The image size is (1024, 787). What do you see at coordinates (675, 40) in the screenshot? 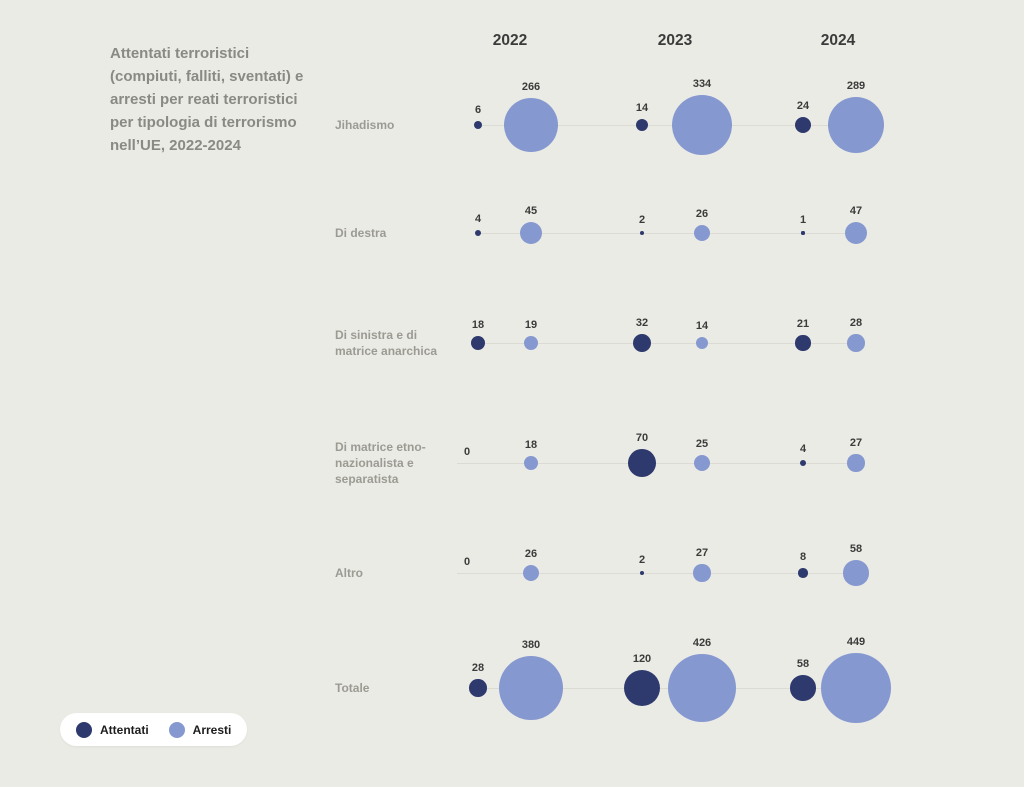
I see `year-header-2023: 2023` at bounding box center [675, 40].